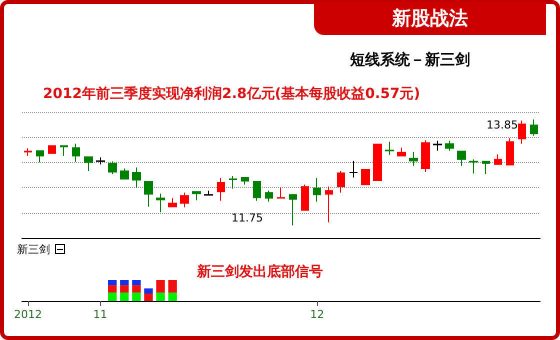 This screenshot has width=560, height=340. What do you see at coordinates (231, 93) in the screenshot?
I see `text: 2012年前三季度实现净利润2.8亿元(基本每股收益0.57元)` at bounding box center [231, 93].